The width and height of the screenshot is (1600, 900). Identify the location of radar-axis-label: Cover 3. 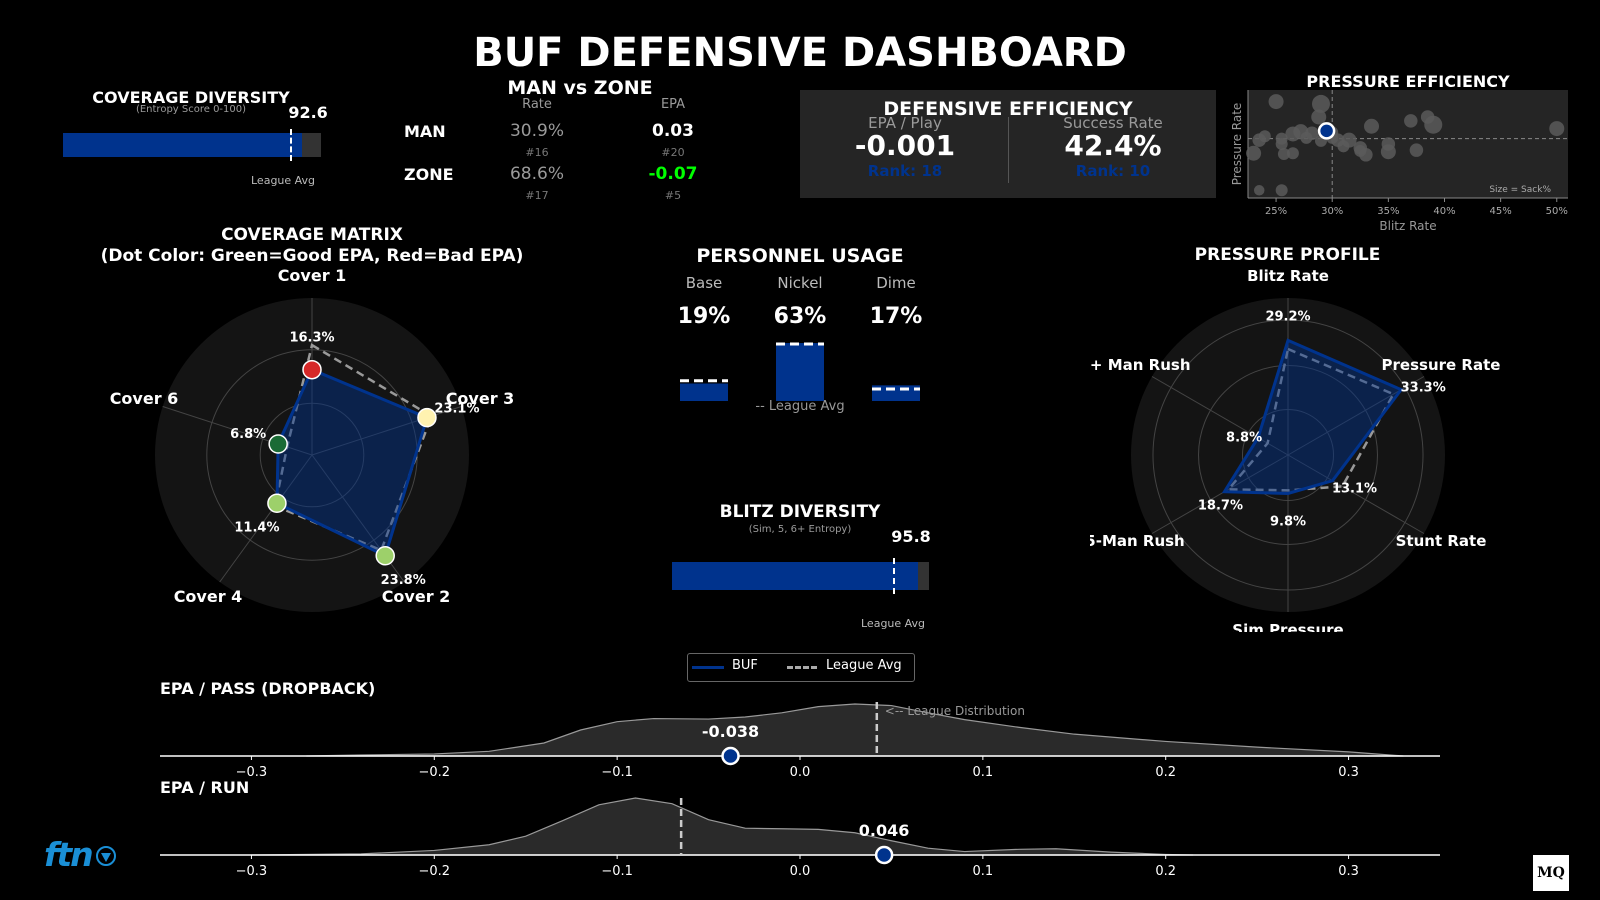
(480, 398).